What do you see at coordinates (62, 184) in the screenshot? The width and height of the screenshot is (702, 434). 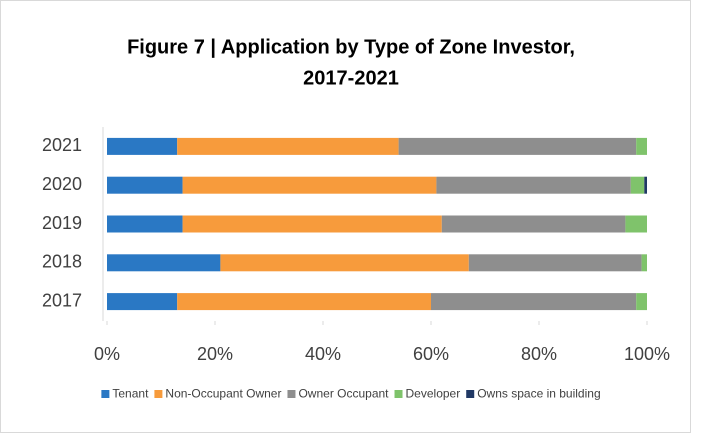 I see `y-tick-label: 2020` at bounding box center [62, 184].